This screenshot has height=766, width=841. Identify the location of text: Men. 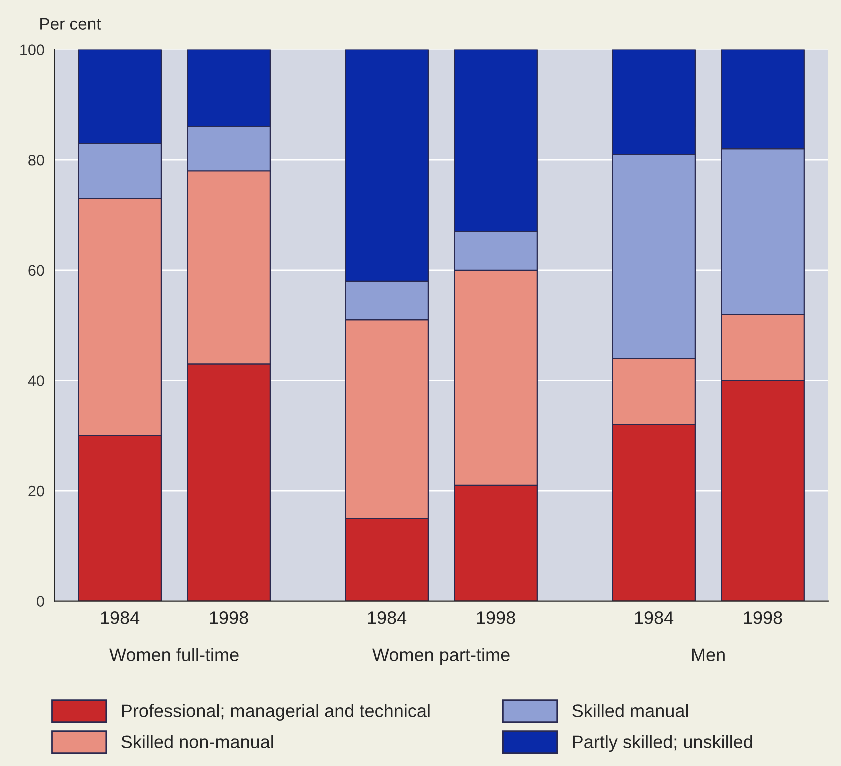
(708, 655).